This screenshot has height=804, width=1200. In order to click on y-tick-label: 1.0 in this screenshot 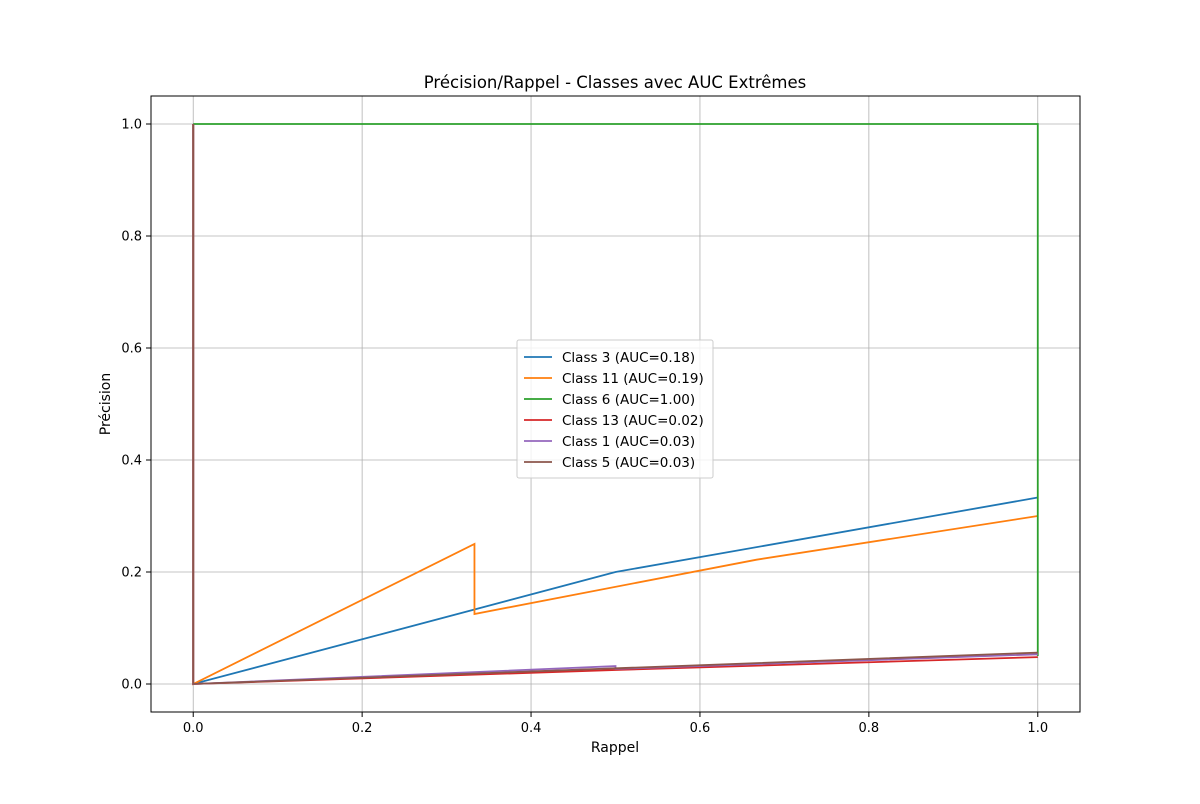, I will do `click(131, 125)`.